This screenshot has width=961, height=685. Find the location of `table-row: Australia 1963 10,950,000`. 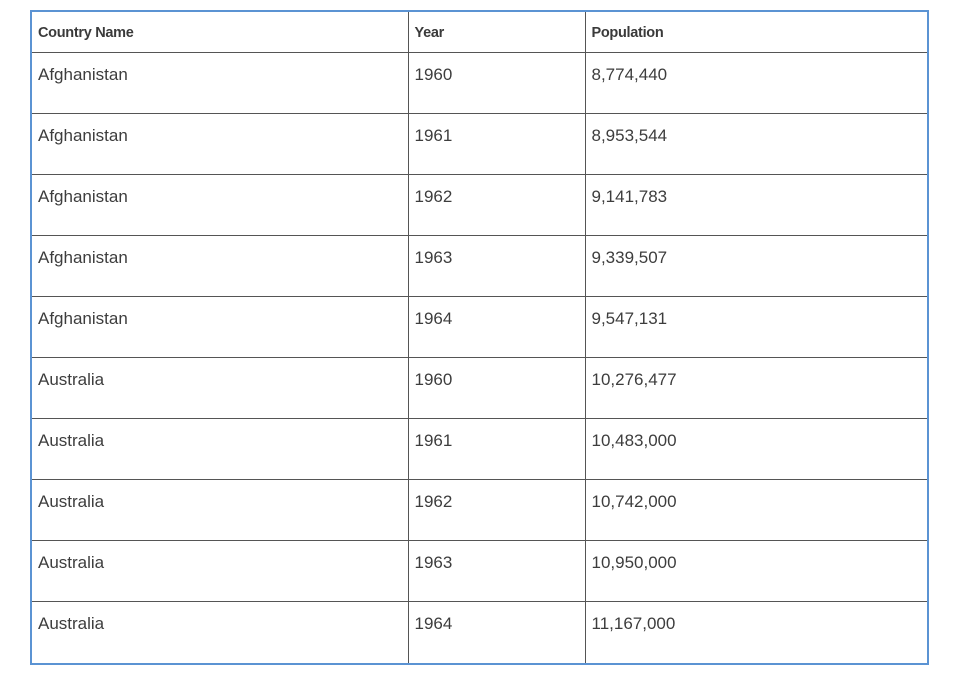

table-row: Australia 1963 10,950,000 is located at coordinates (479, 571).